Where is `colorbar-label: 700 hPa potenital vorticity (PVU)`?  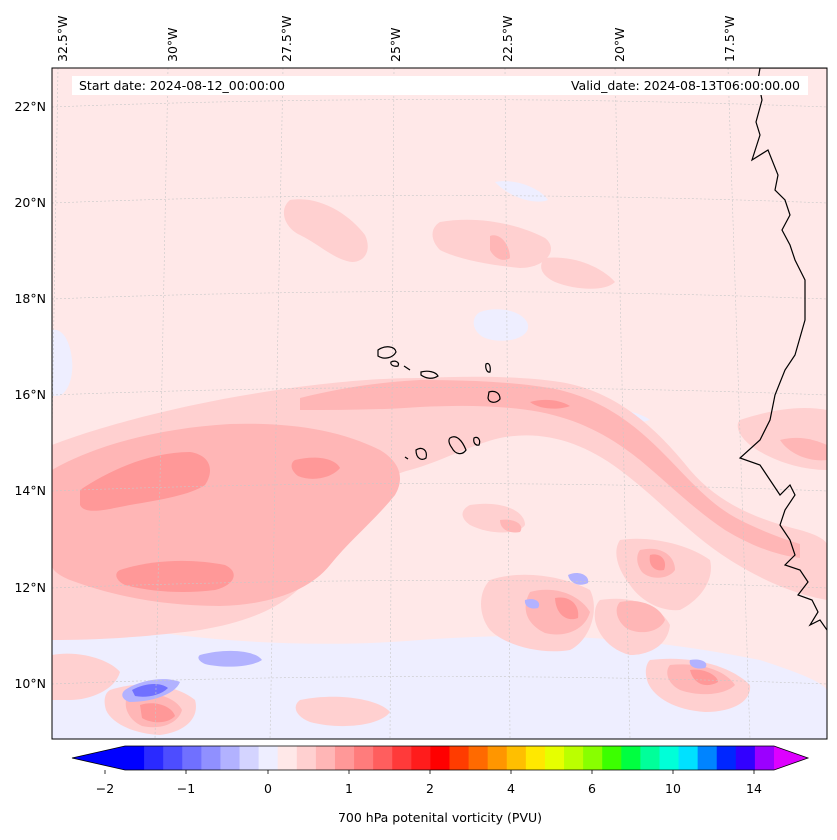 colorbar-label: 700 hPa potenital vorticity (PVU) is located at coordinates (440, 817).